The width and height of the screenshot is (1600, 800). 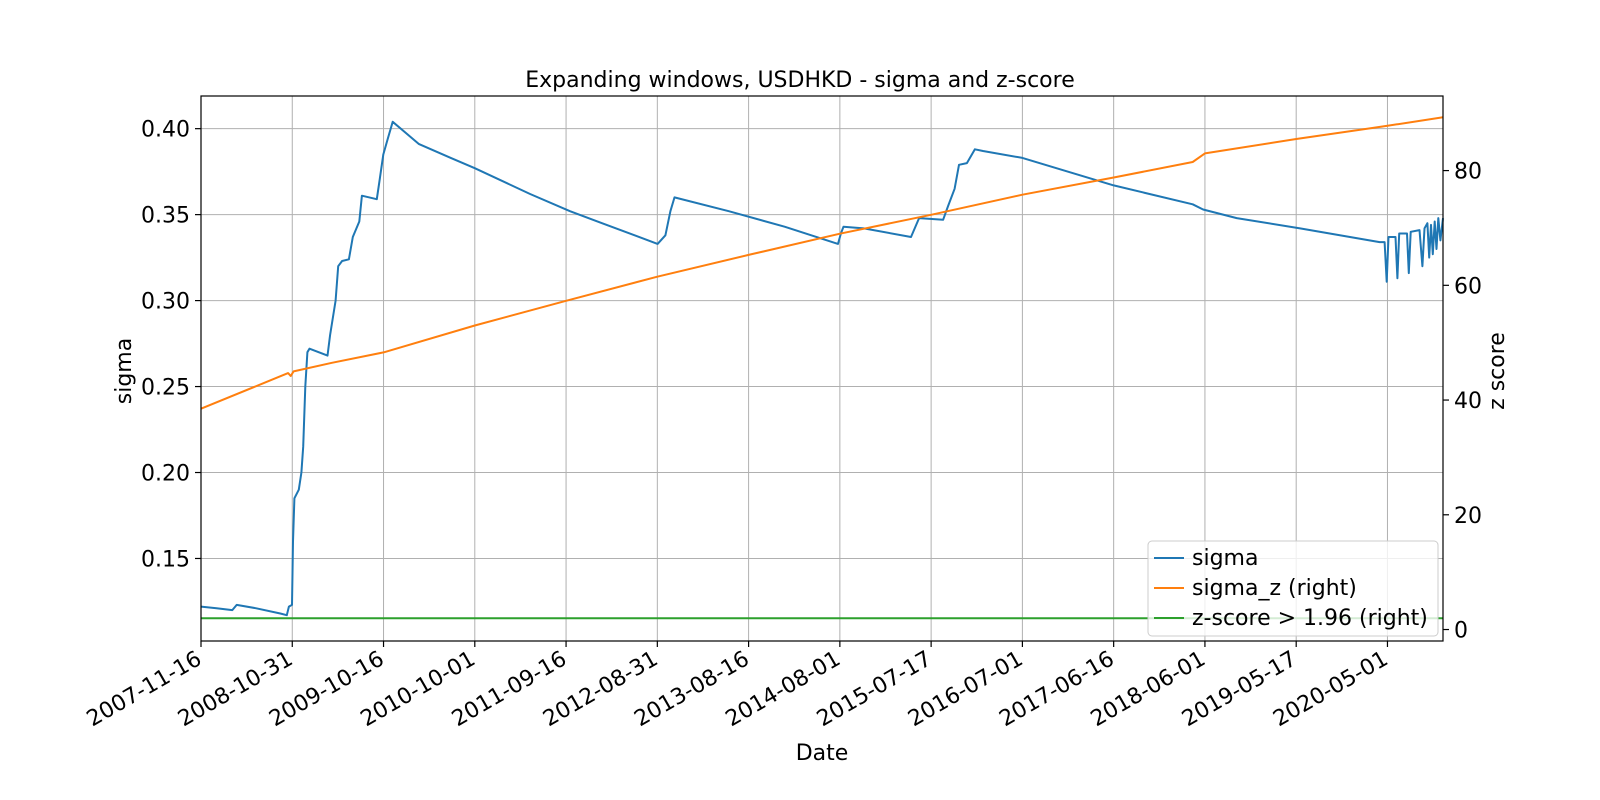 What do you see at coordinates (165, 302) in the screenshot?
I see `y-tick-label: 0.30` at bounding box center [165, 302].